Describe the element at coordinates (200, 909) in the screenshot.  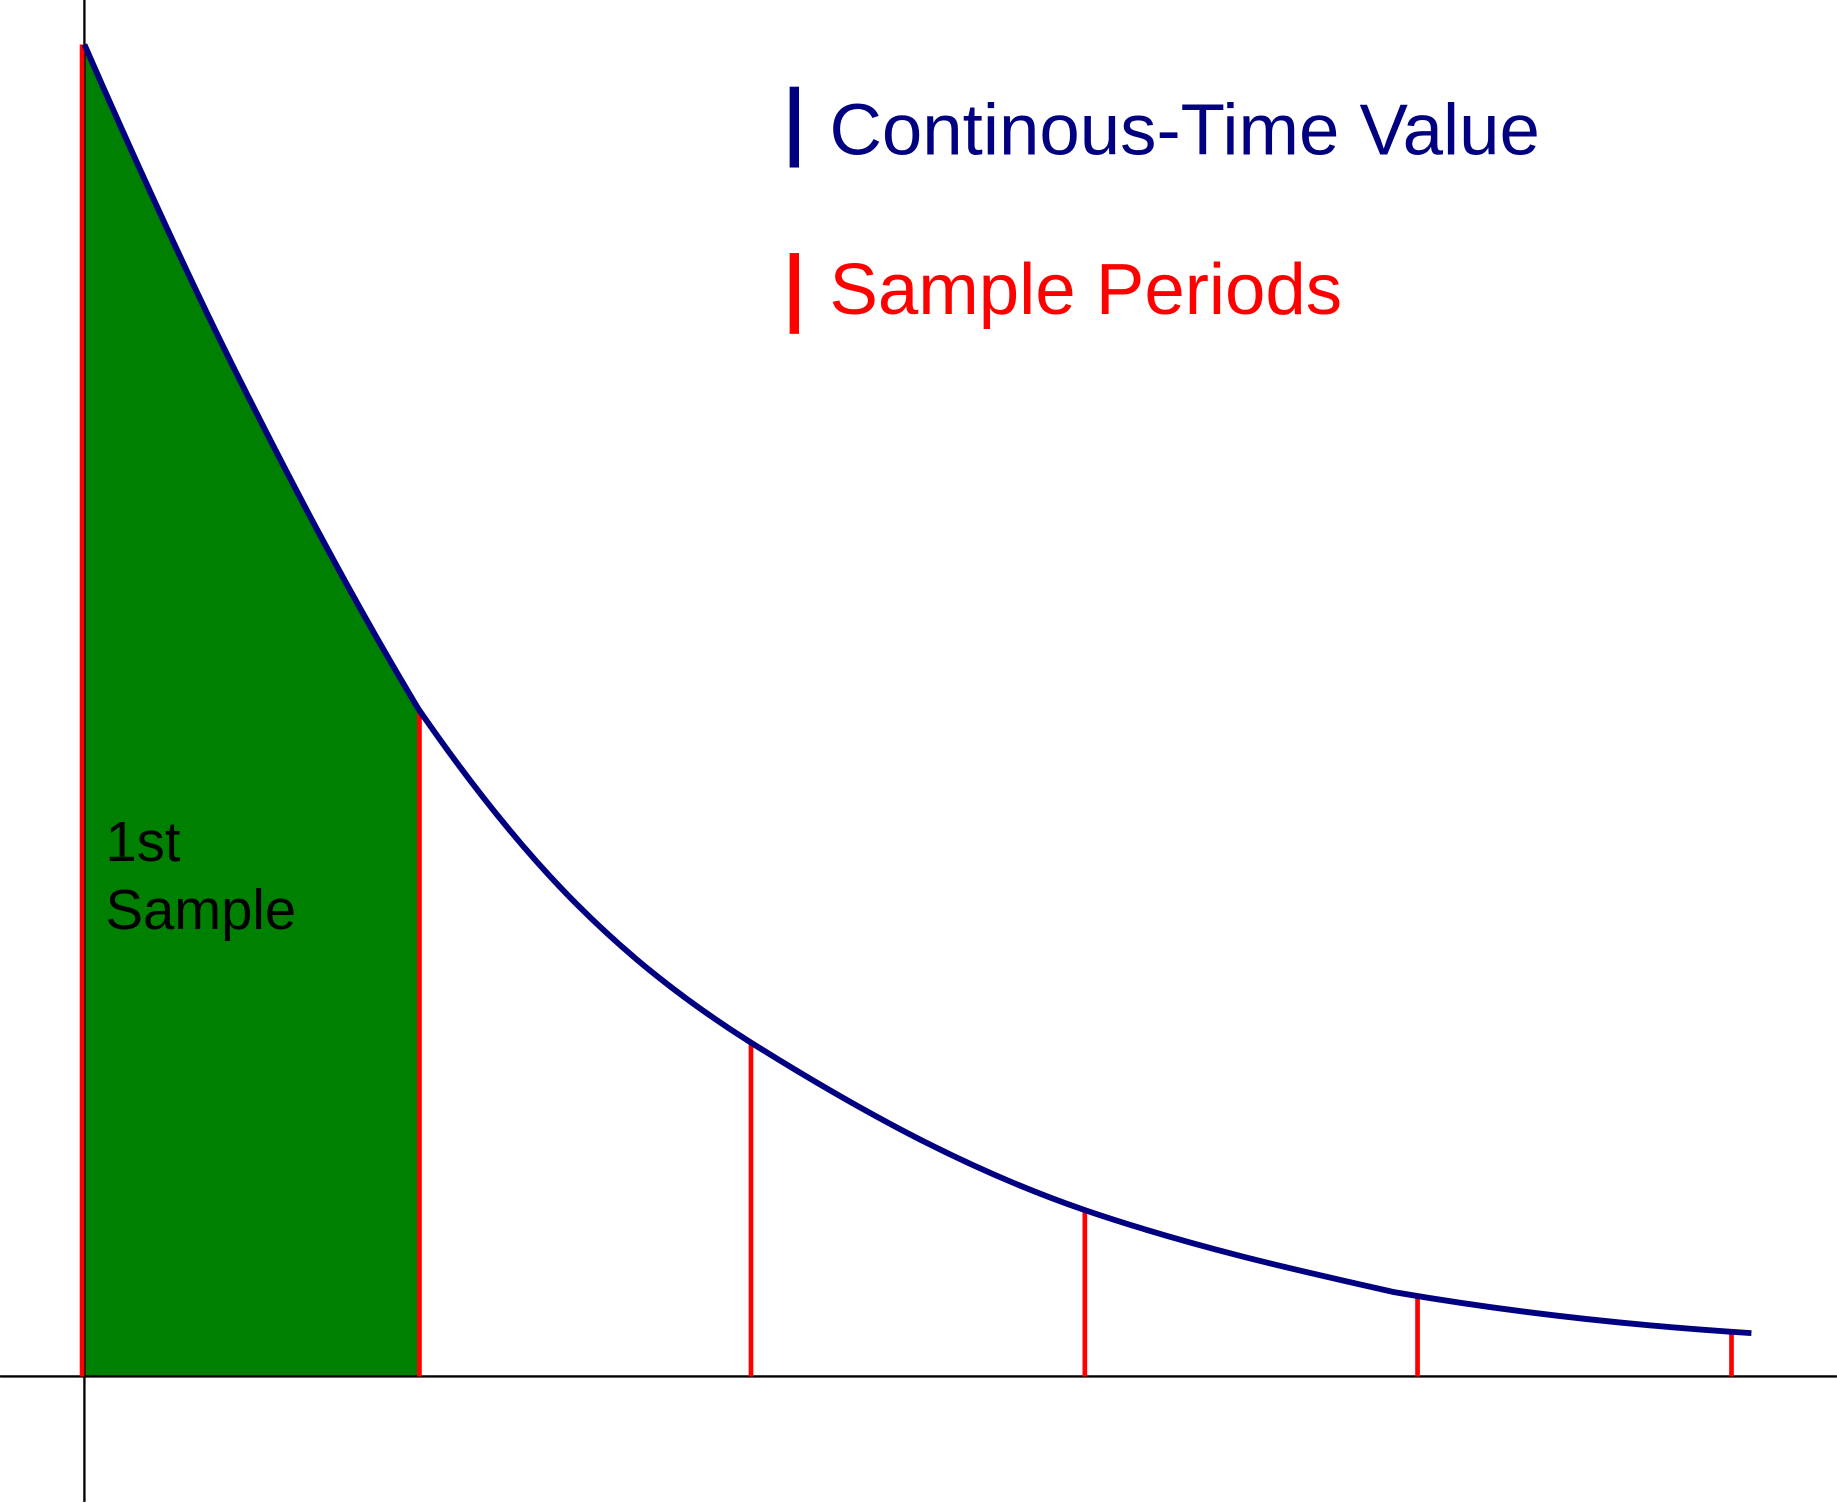
I see `annotation: Sample` at that location.